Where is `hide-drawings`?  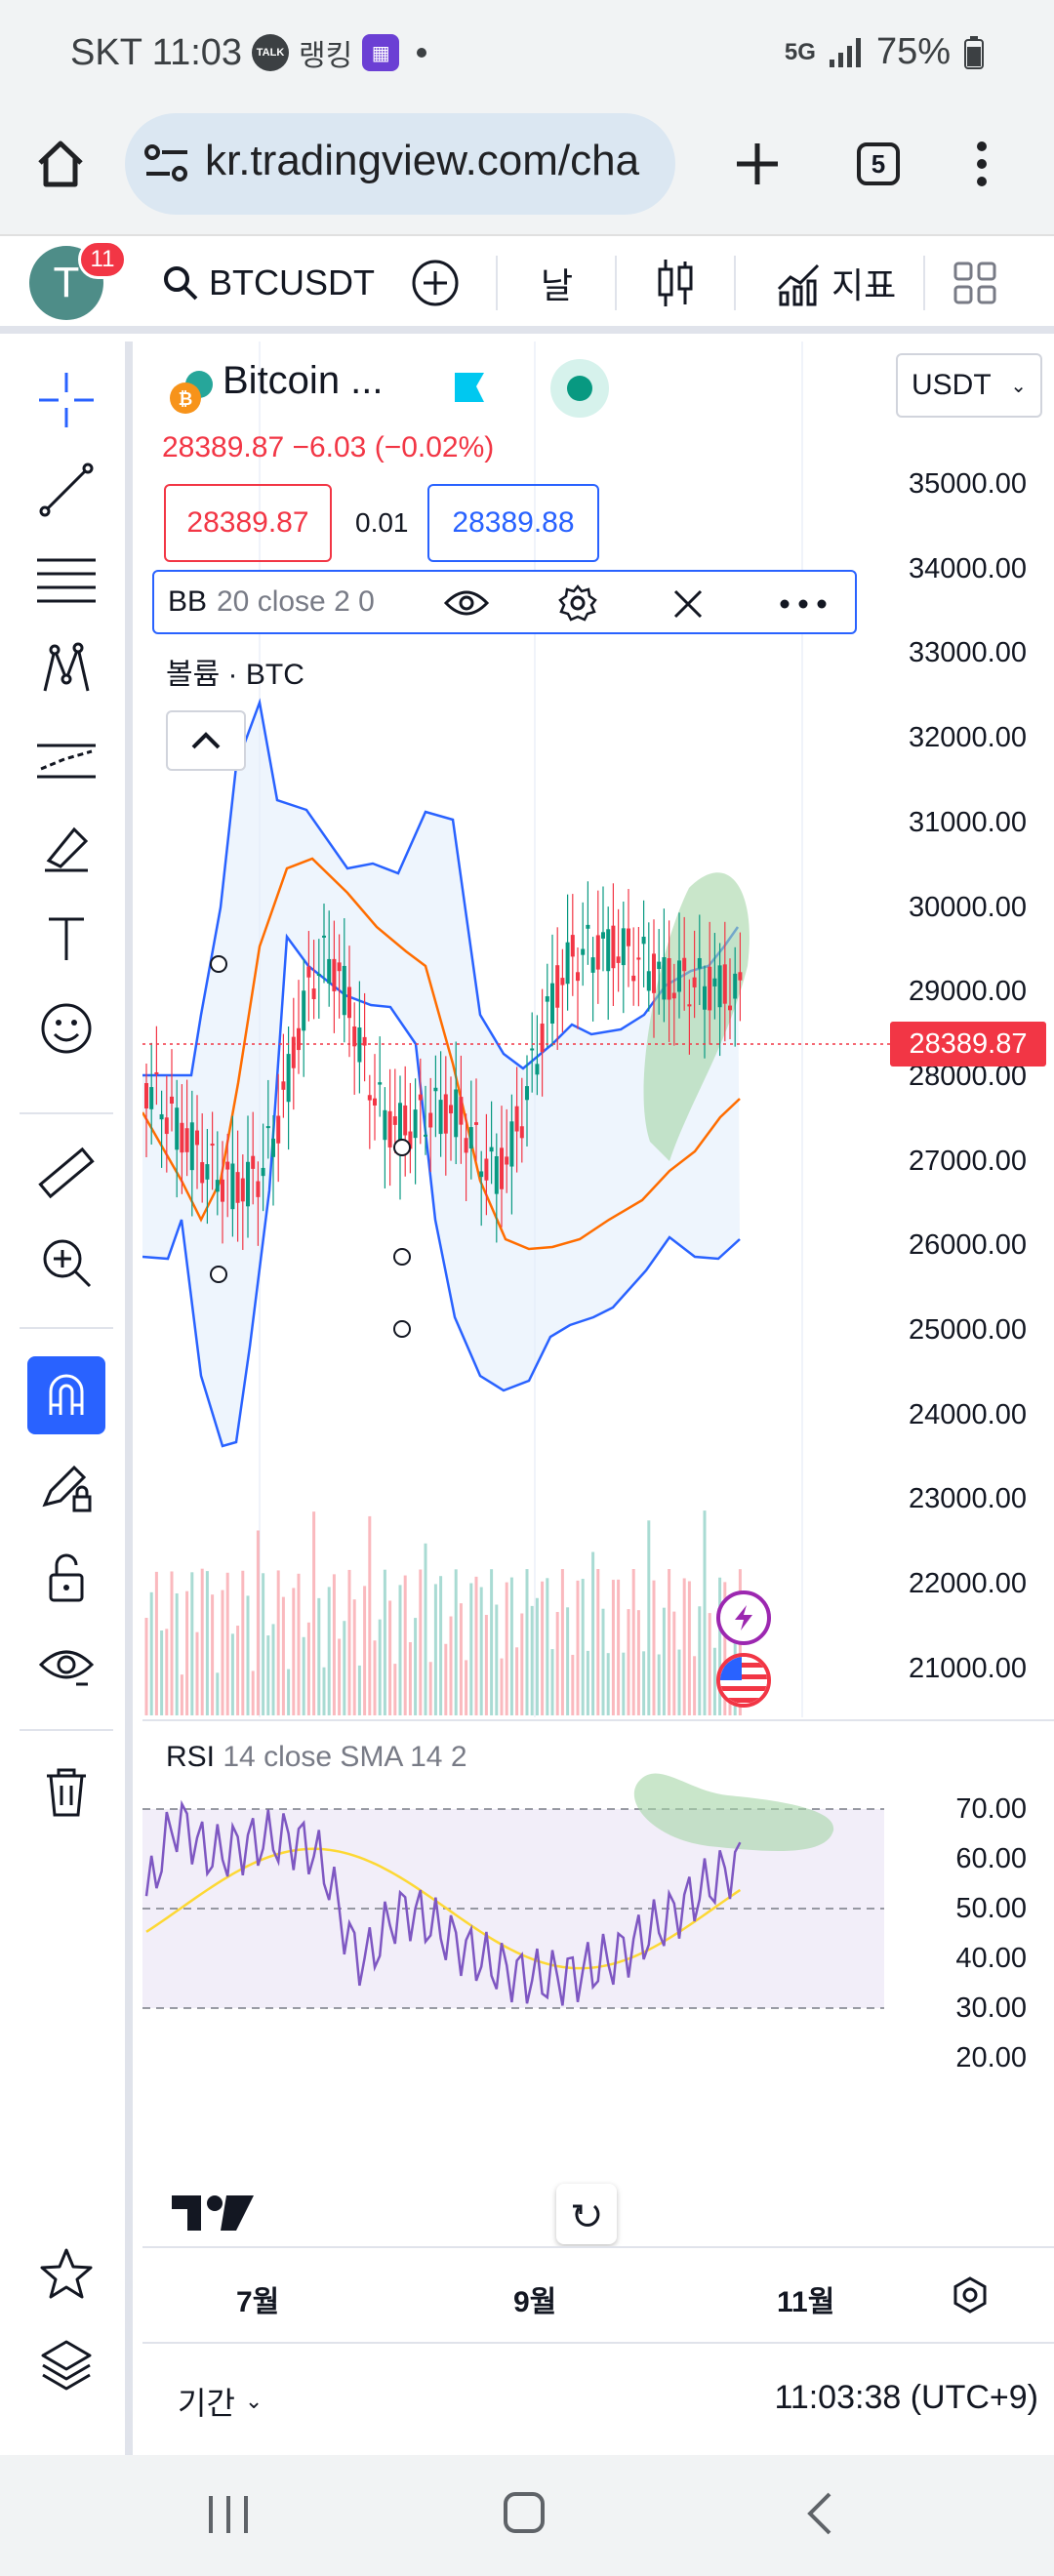
hide-drawings is located at coordinates (66, 1667).